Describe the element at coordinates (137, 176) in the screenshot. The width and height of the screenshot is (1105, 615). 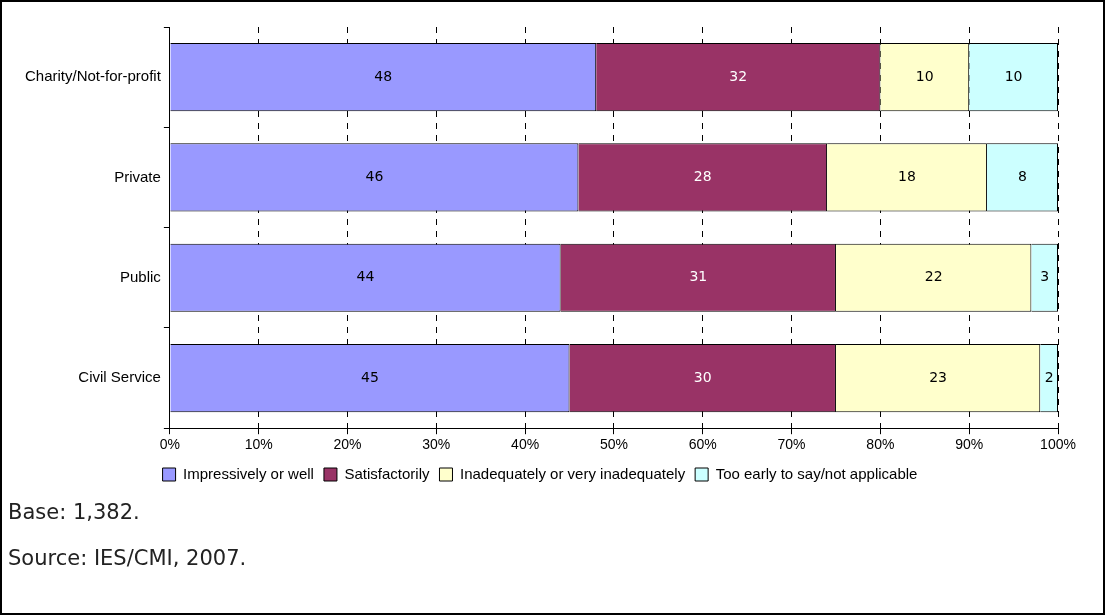
I see `y-tick-label: Private` at that location.